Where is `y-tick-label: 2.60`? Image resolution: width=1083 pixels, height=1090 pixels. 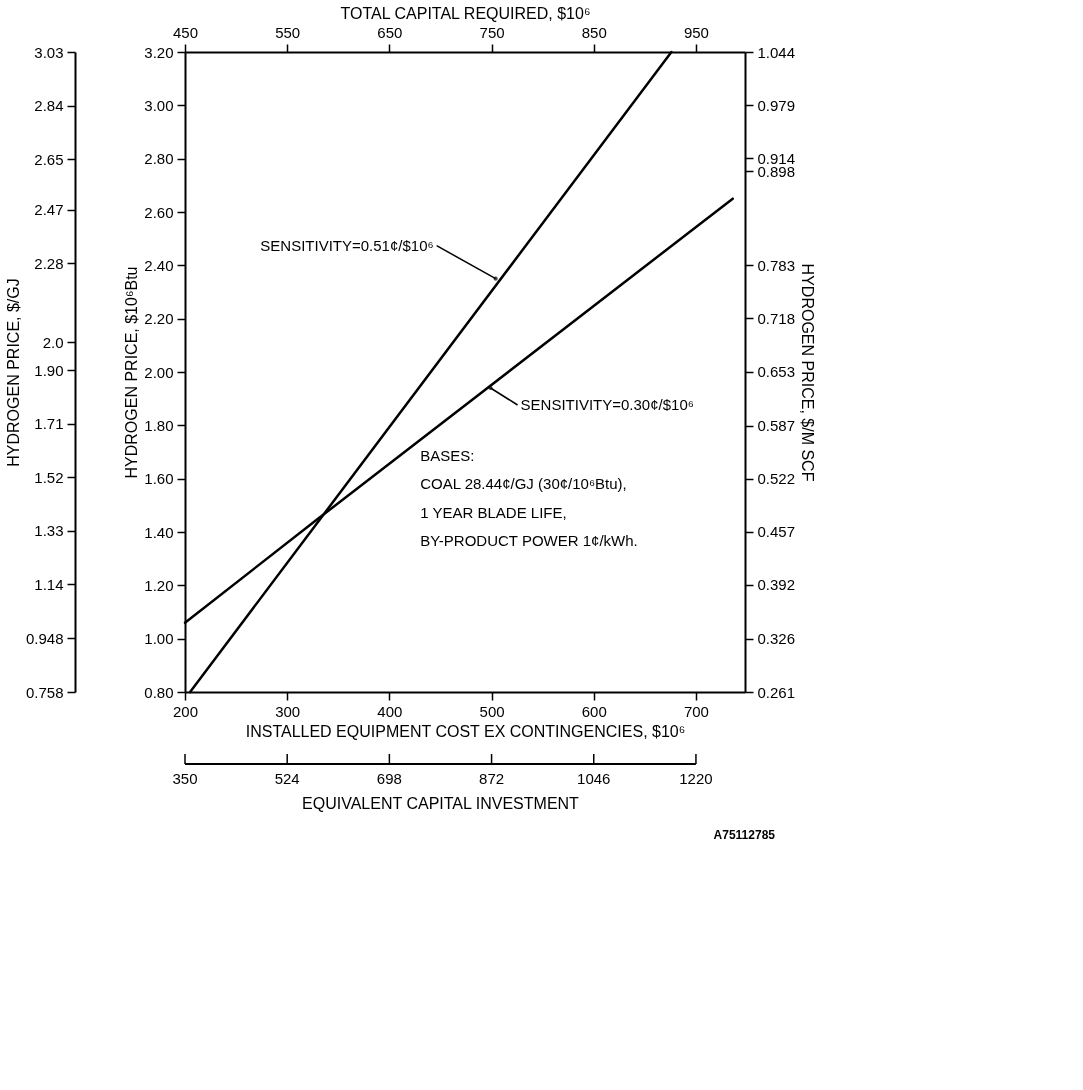
y-tick-label: 2.60 is located at coordinates (159, 212).